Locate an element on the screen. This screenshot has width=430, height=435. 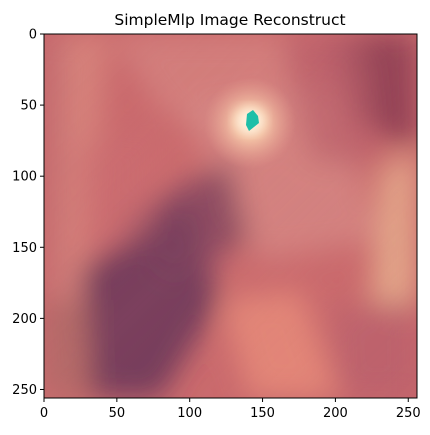
chart-title: SimpleMlp Image Reconstruct is located at coordinates (229, 20).